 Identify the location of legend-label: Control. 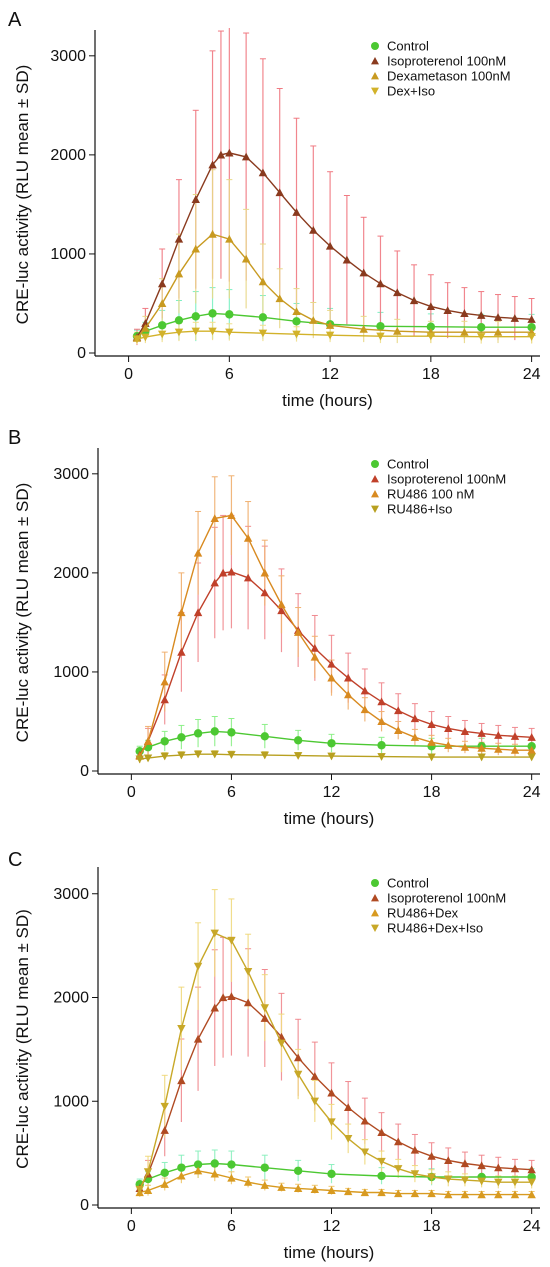
(408, 464).